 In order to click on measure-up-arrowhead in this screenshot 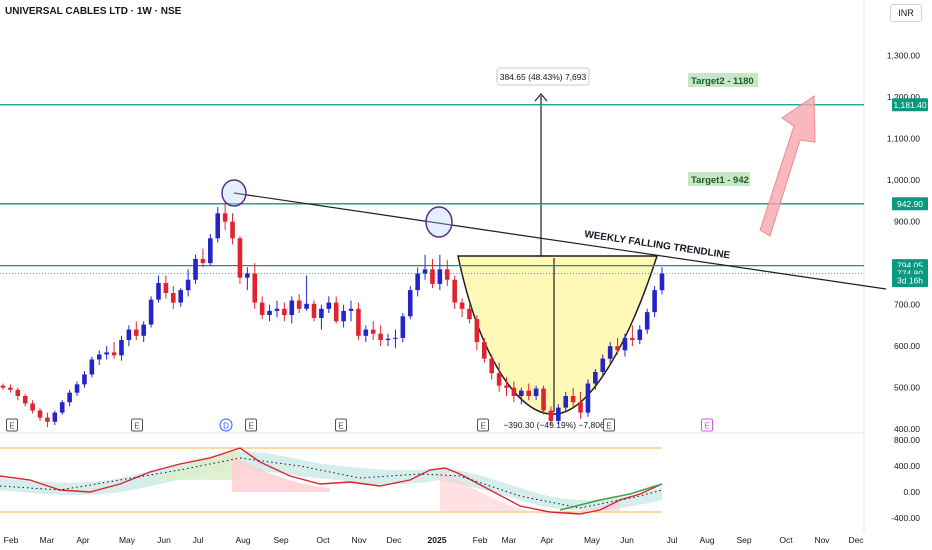, I will do `click(541, 97)`.